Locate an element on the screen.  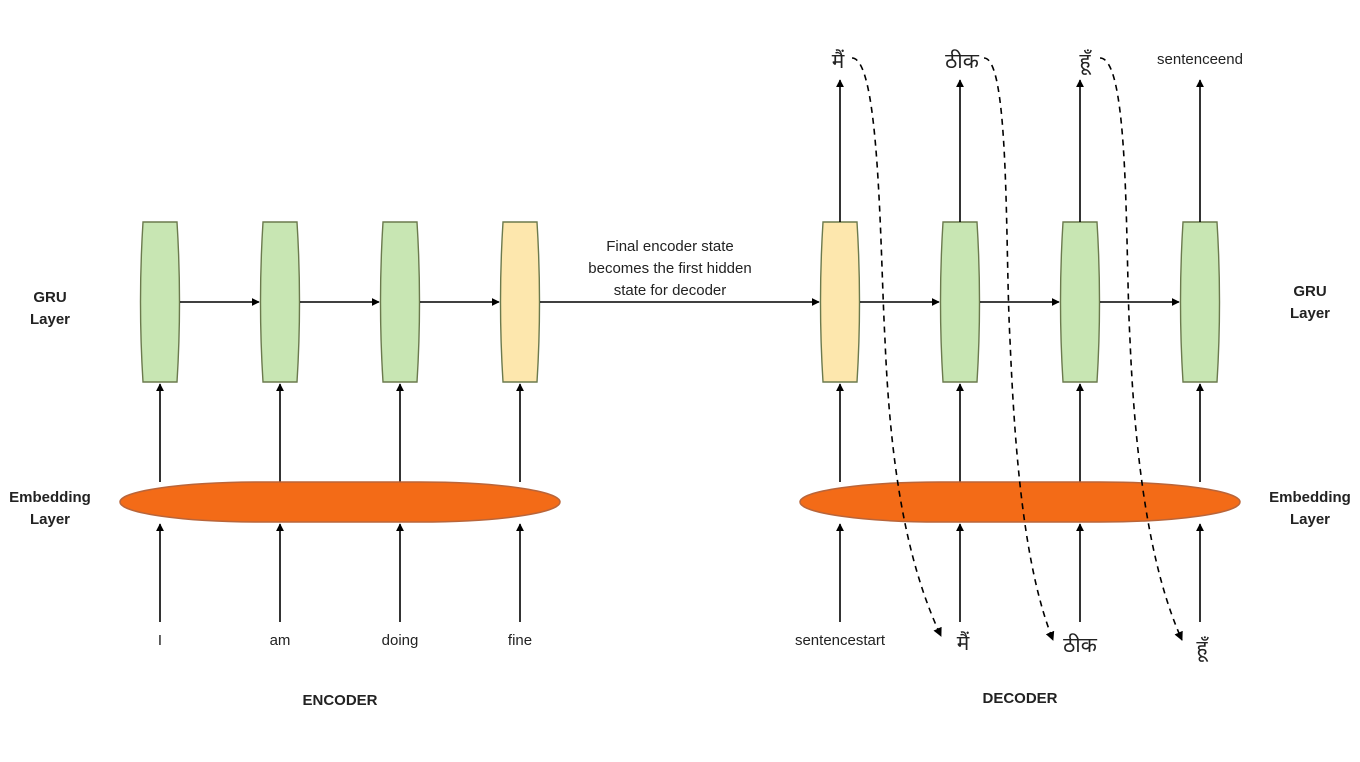
decoder-input-word: ठीक is located at coordinates (1080, 645).